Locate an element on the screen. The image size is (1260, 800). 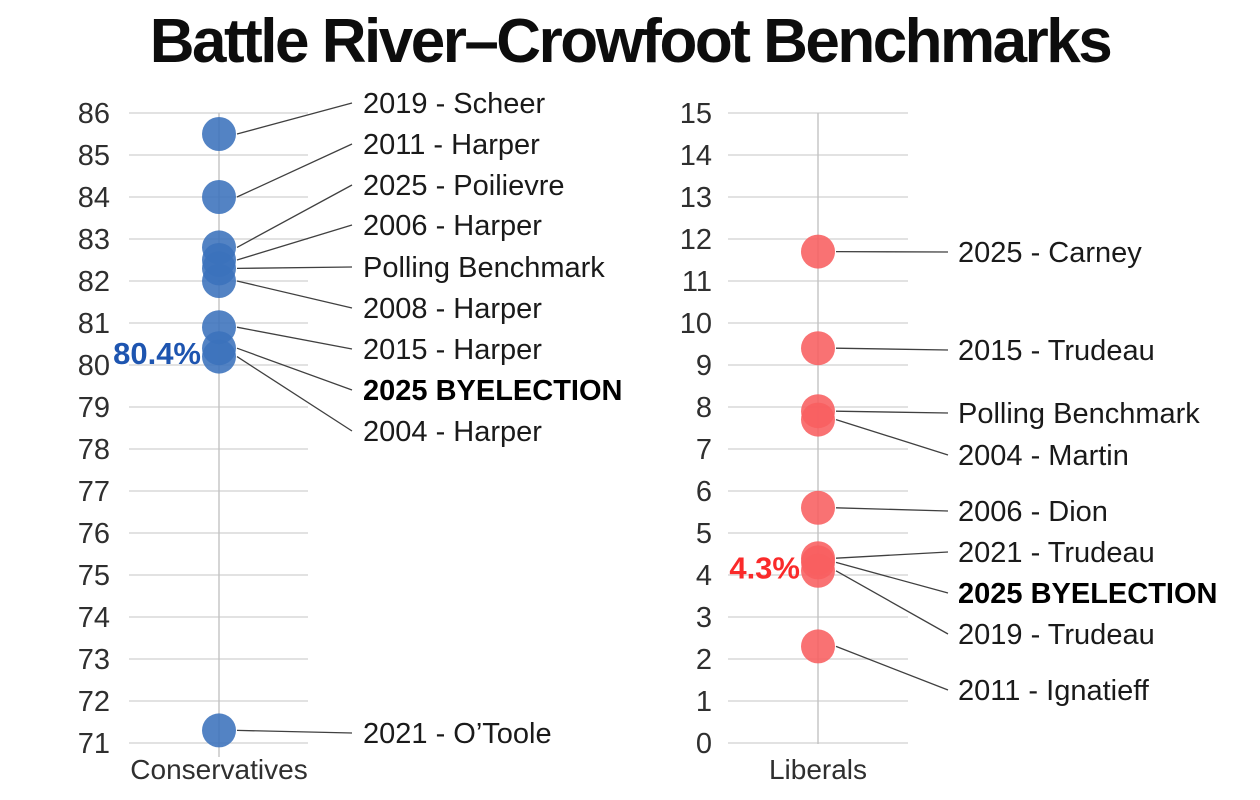
y-tick-label: 73 is located at coordinates (94, 660).